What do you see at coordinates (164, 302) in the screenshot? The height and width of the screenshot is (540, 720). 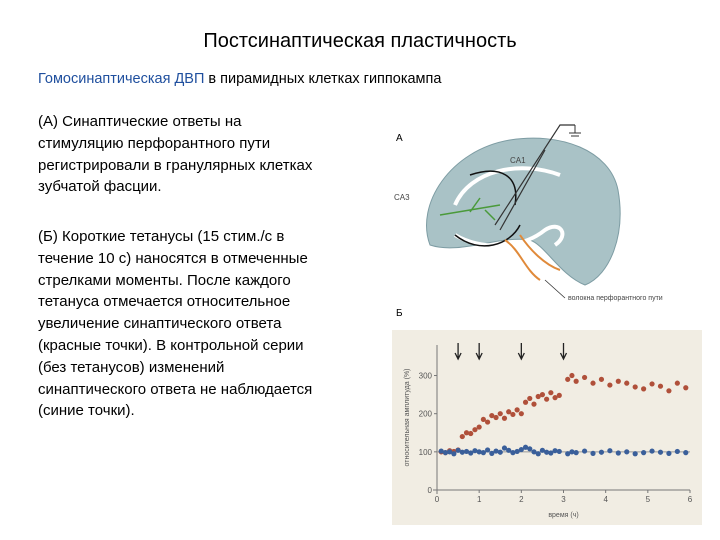 I see `text-line: тетануса отмечается относительное` at bounding box center [164, 302].